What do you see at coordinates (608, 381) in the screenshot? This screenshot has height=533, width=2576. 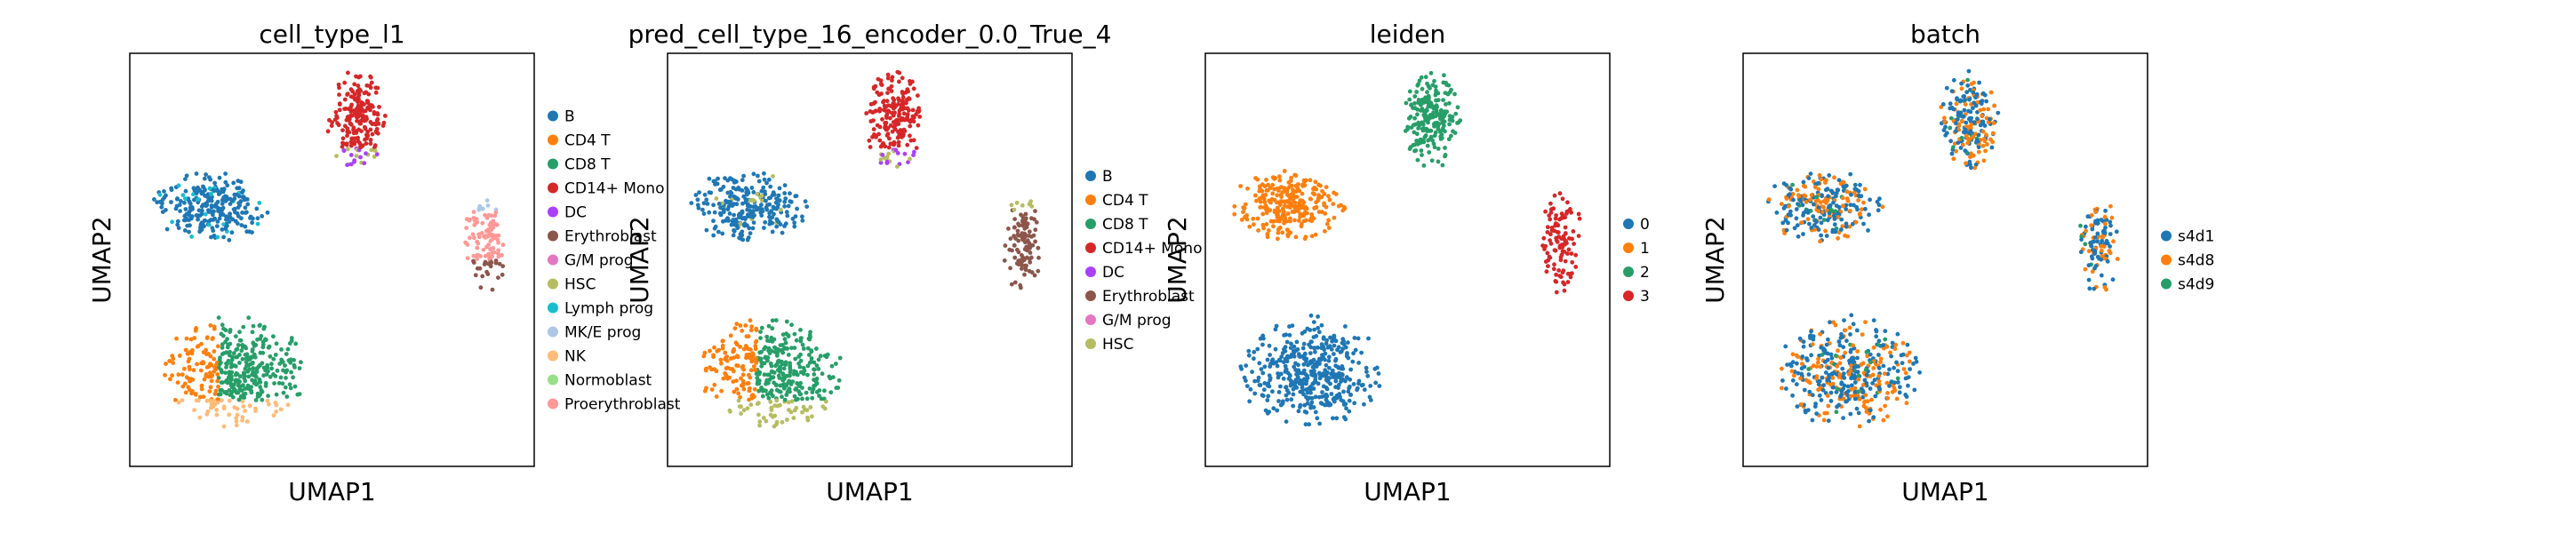 I see `legend-label: Normoblast` at bounding box center [608, 381].